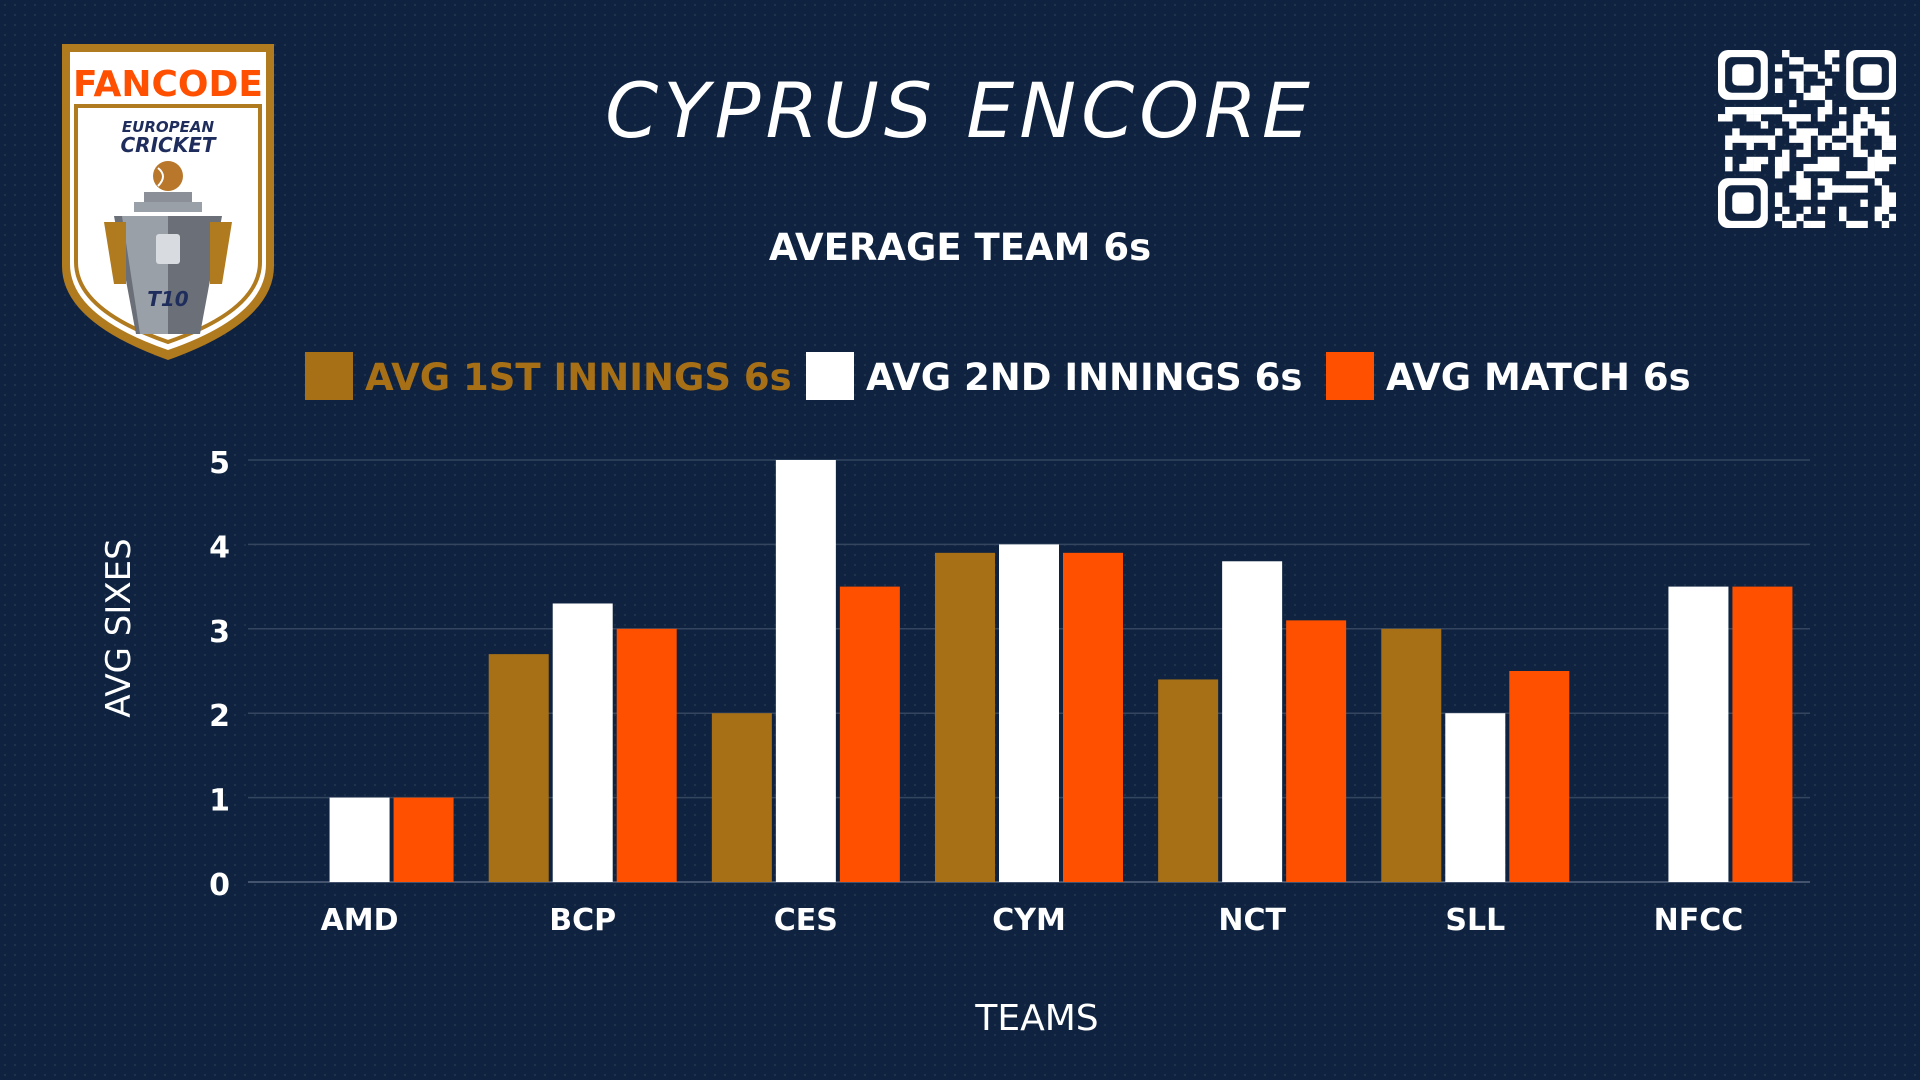  What do you see at coordinates (168, 202) in the screenshot?
I see `european-cricket-logo: FANCODE EUROPEAN CRICKET T10` at bounding box center [168, 202].